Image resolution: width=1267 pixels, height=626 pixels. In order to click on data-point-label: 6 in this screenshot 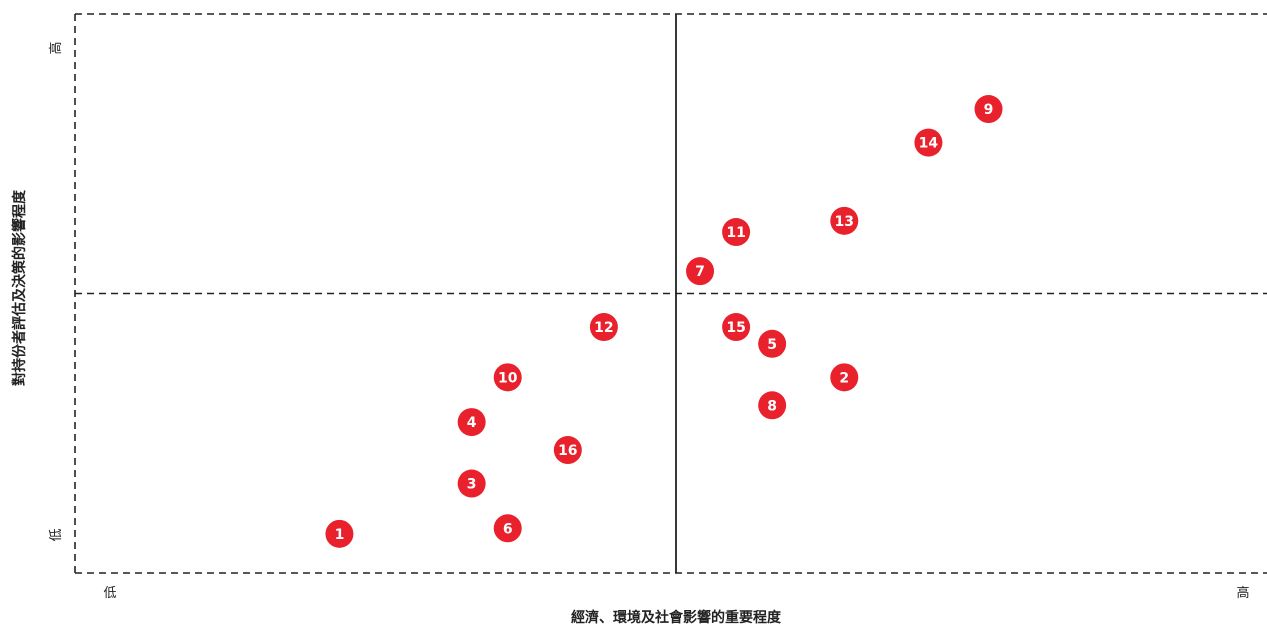, I will do `click(508, 529)`.